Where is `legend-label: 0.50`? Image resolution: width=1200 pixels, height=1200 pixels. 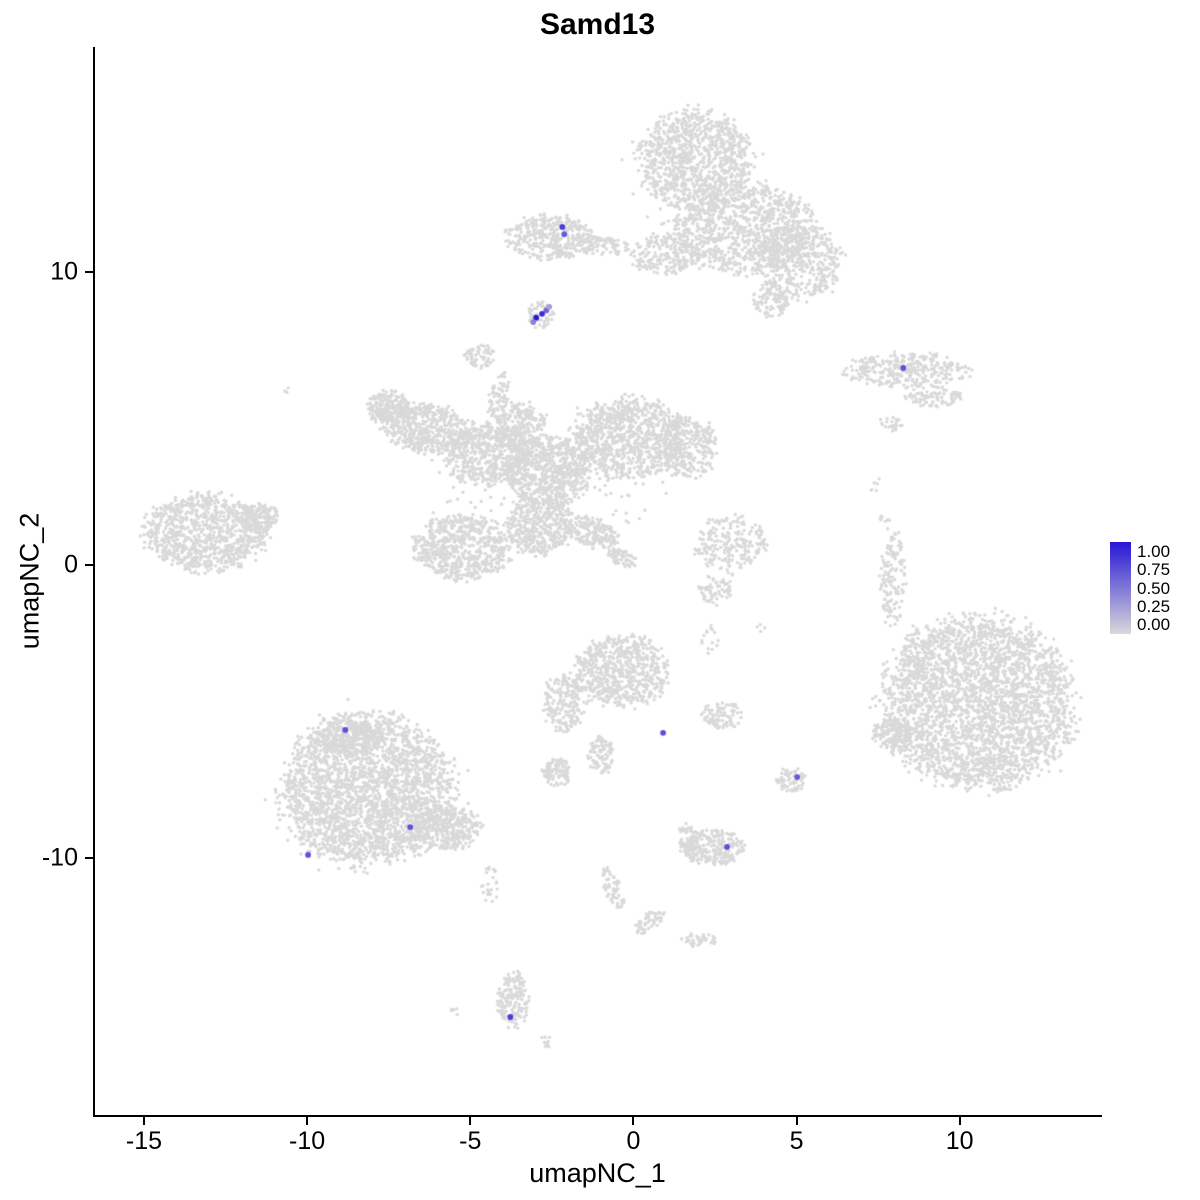 legend-label: 0.50 is located at coordinates (1154, 588).